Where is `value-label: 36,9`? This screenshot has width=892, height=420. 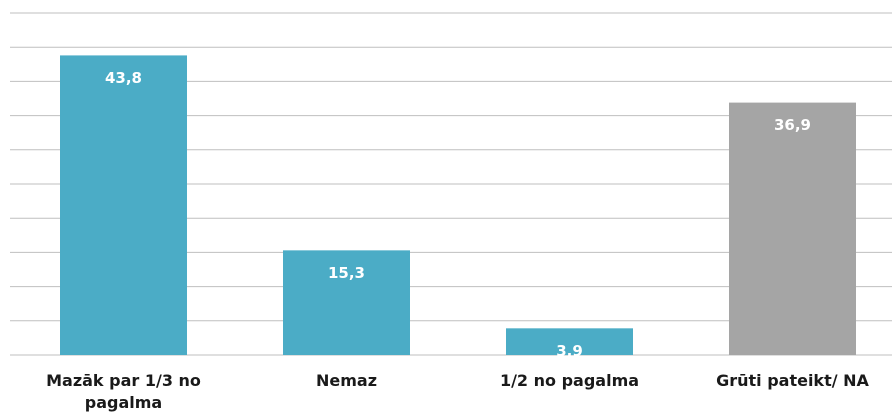
value-label: 36,9 is located at coordinates (792, 125).